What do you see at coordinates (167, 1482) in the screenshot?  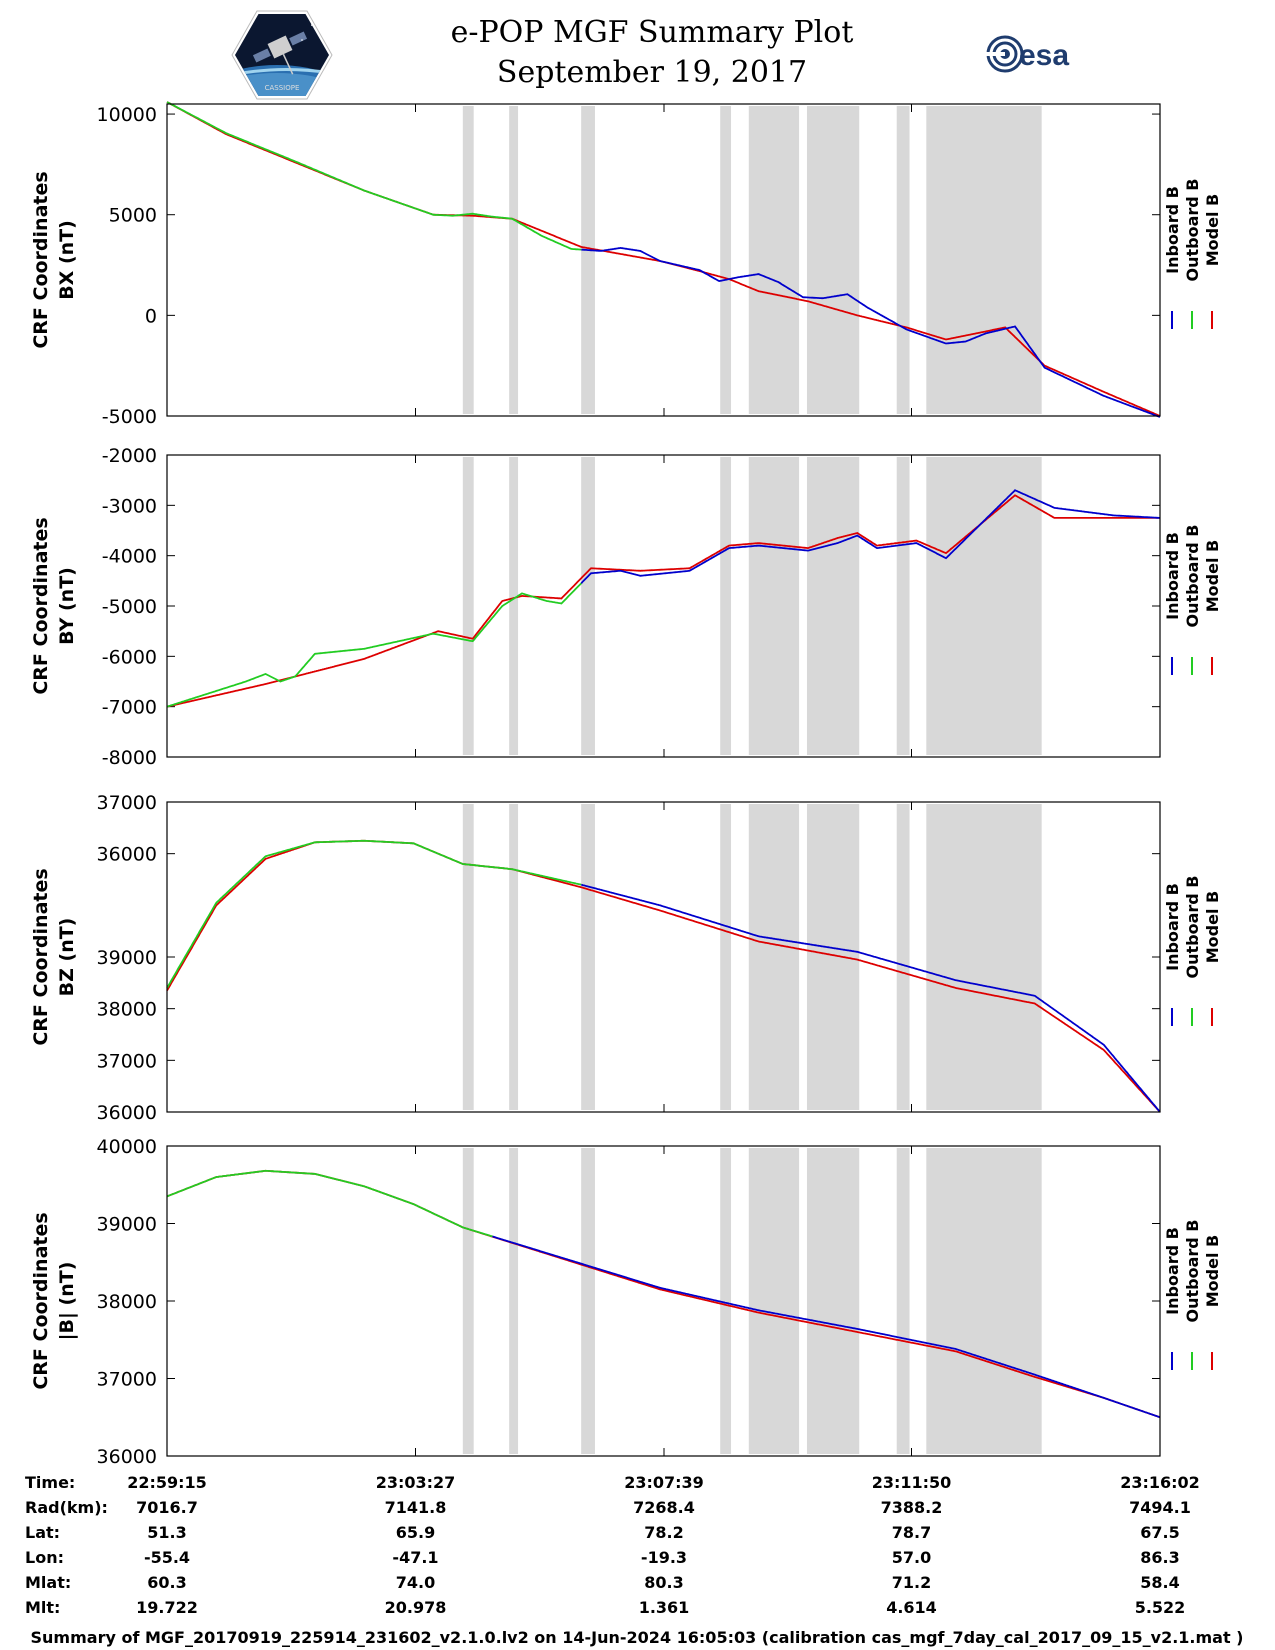 I see `info-value: 22:59:15` at bounding box center [167, 1482].